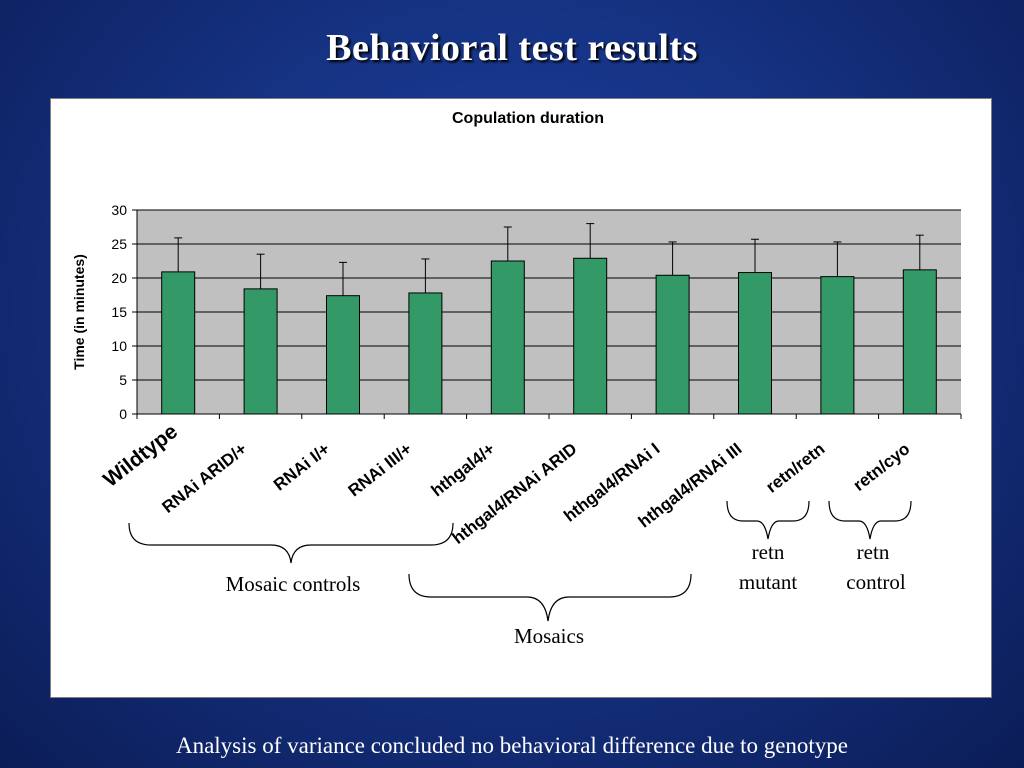 This screenshot has width=1024, height=768. I want to click on y-tick-label: 30, so click(119, 210).